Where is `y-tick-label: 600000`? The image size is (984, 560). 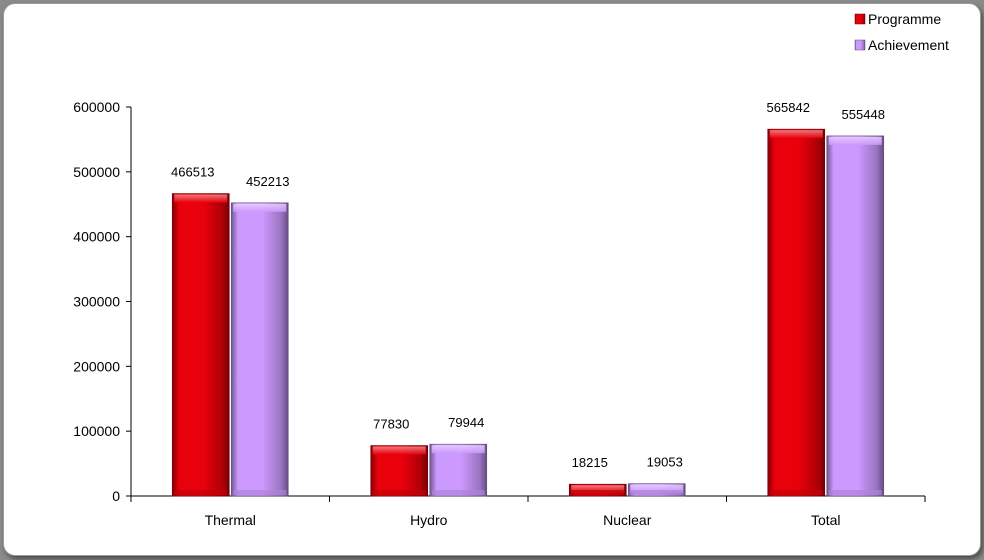 y-tick-label: 600000 is located at coordinates (96, 107).